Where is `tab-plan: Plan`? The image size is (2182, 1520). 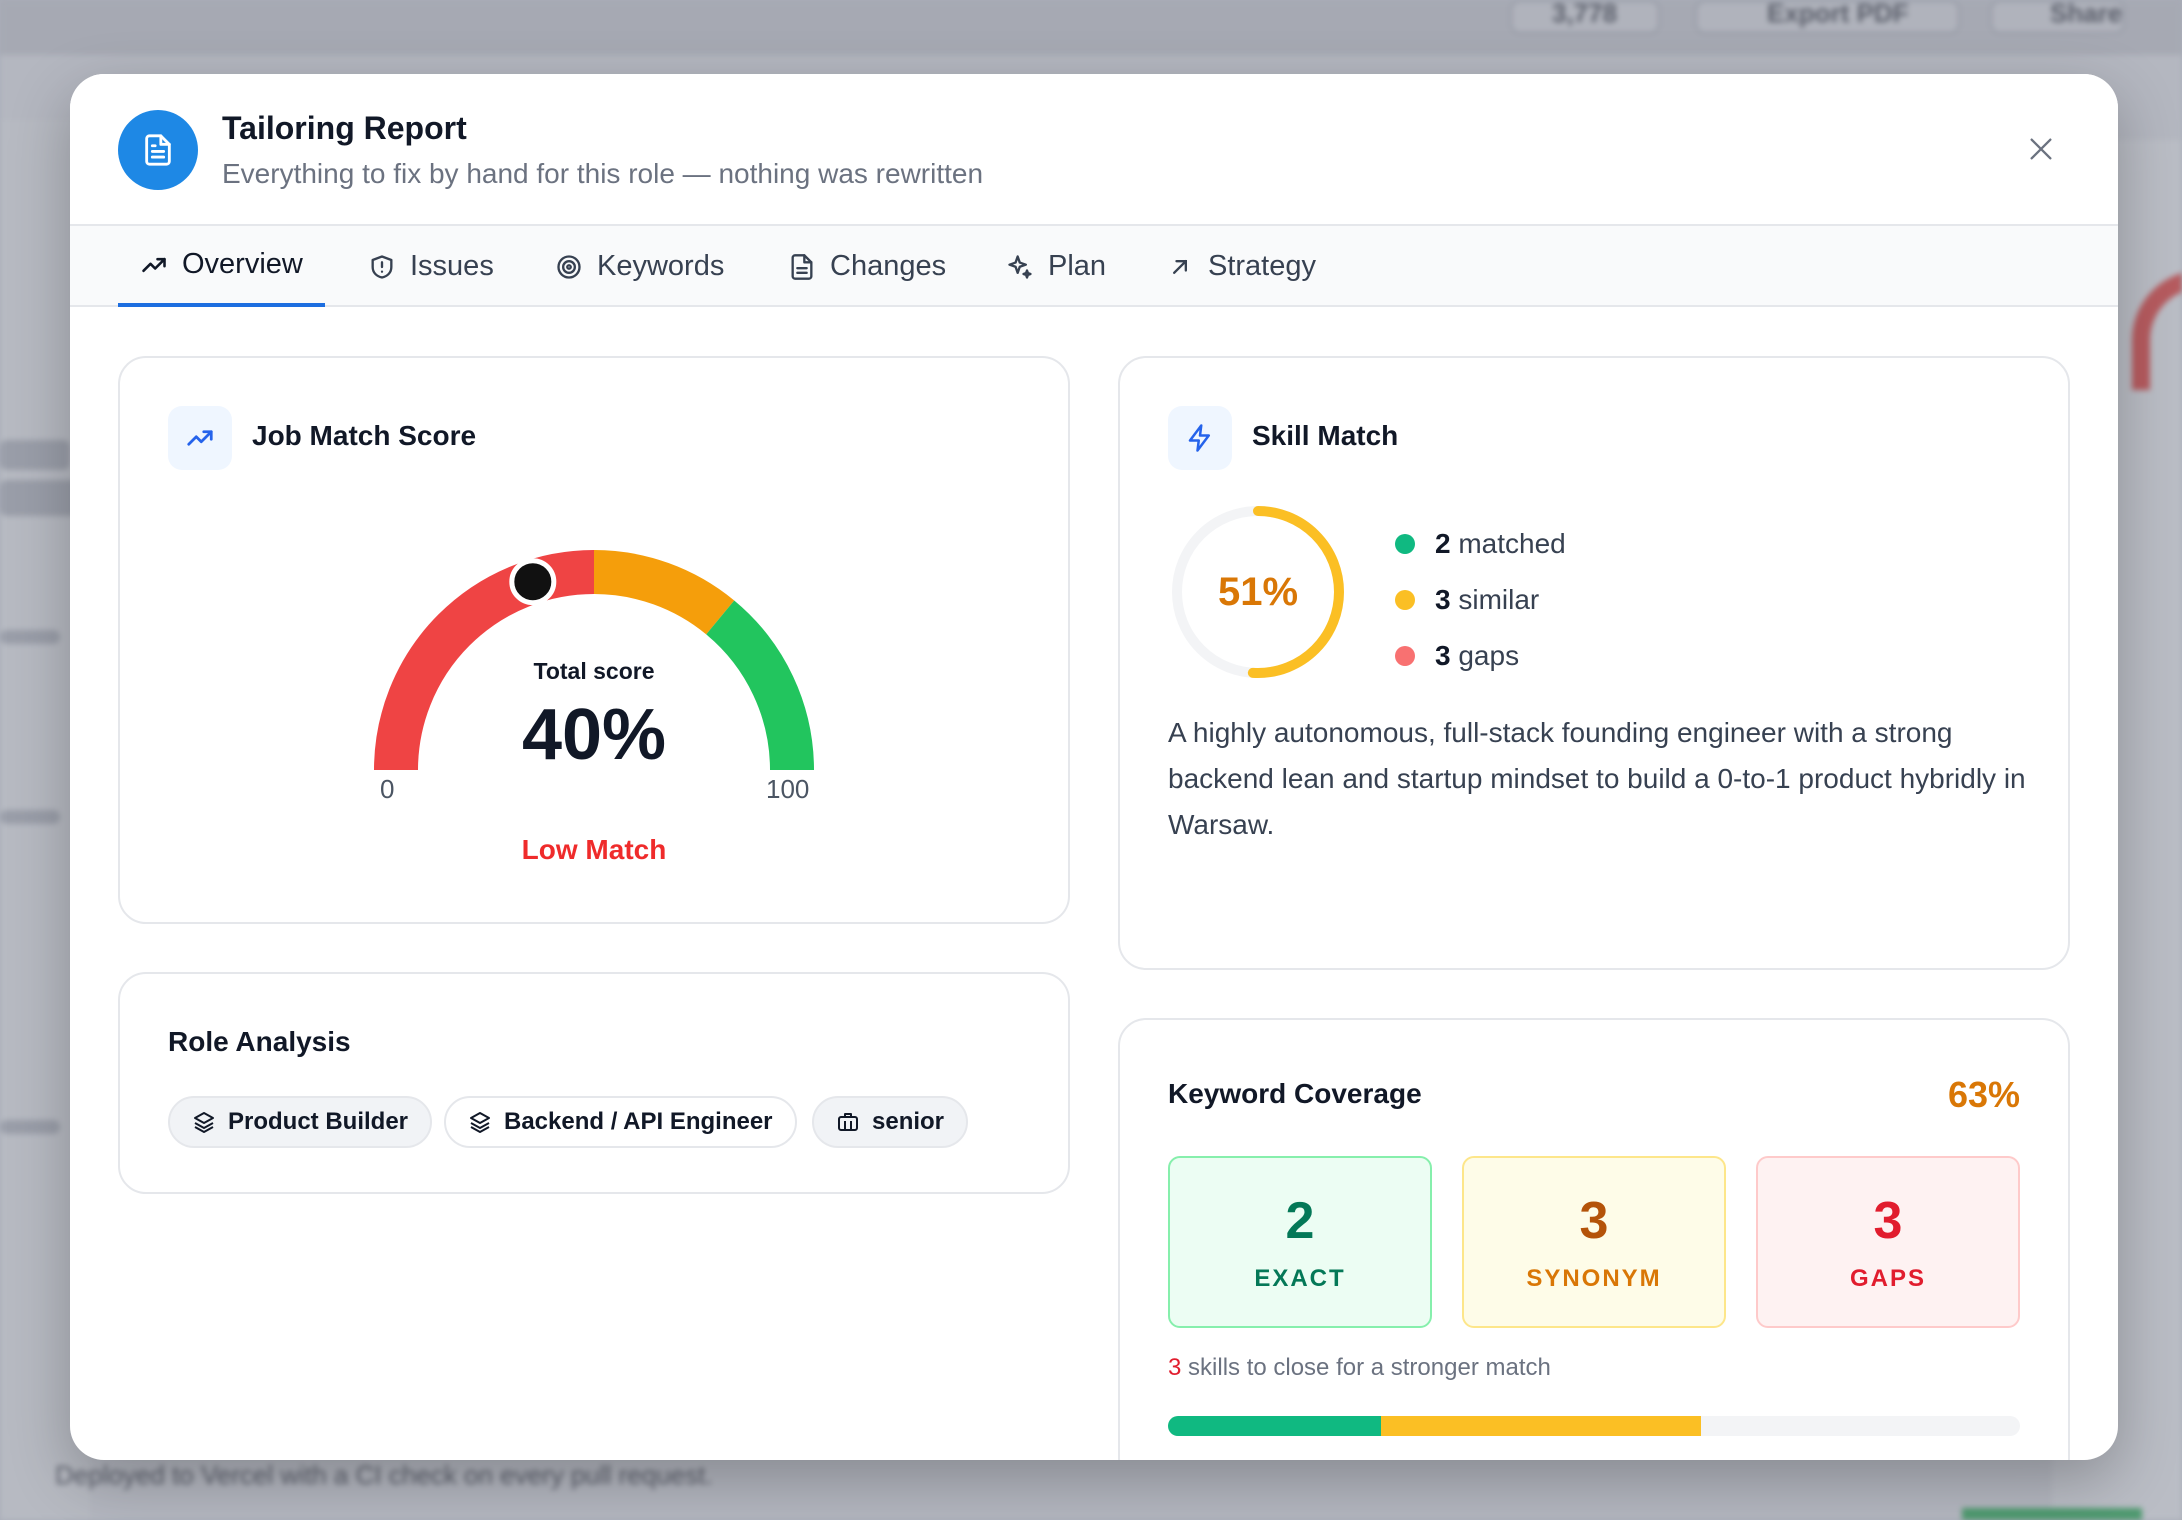 tab-plan: Plan is located at coordinates (1056, 266).